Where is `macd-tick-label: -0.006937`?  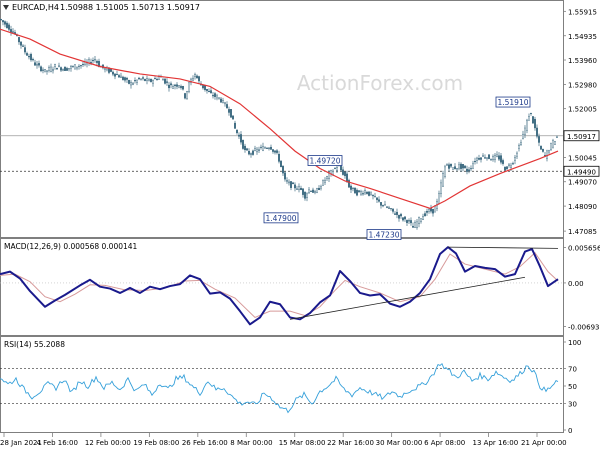 macd-tick-label: -0.006937 is located at coordinates (584, 327).